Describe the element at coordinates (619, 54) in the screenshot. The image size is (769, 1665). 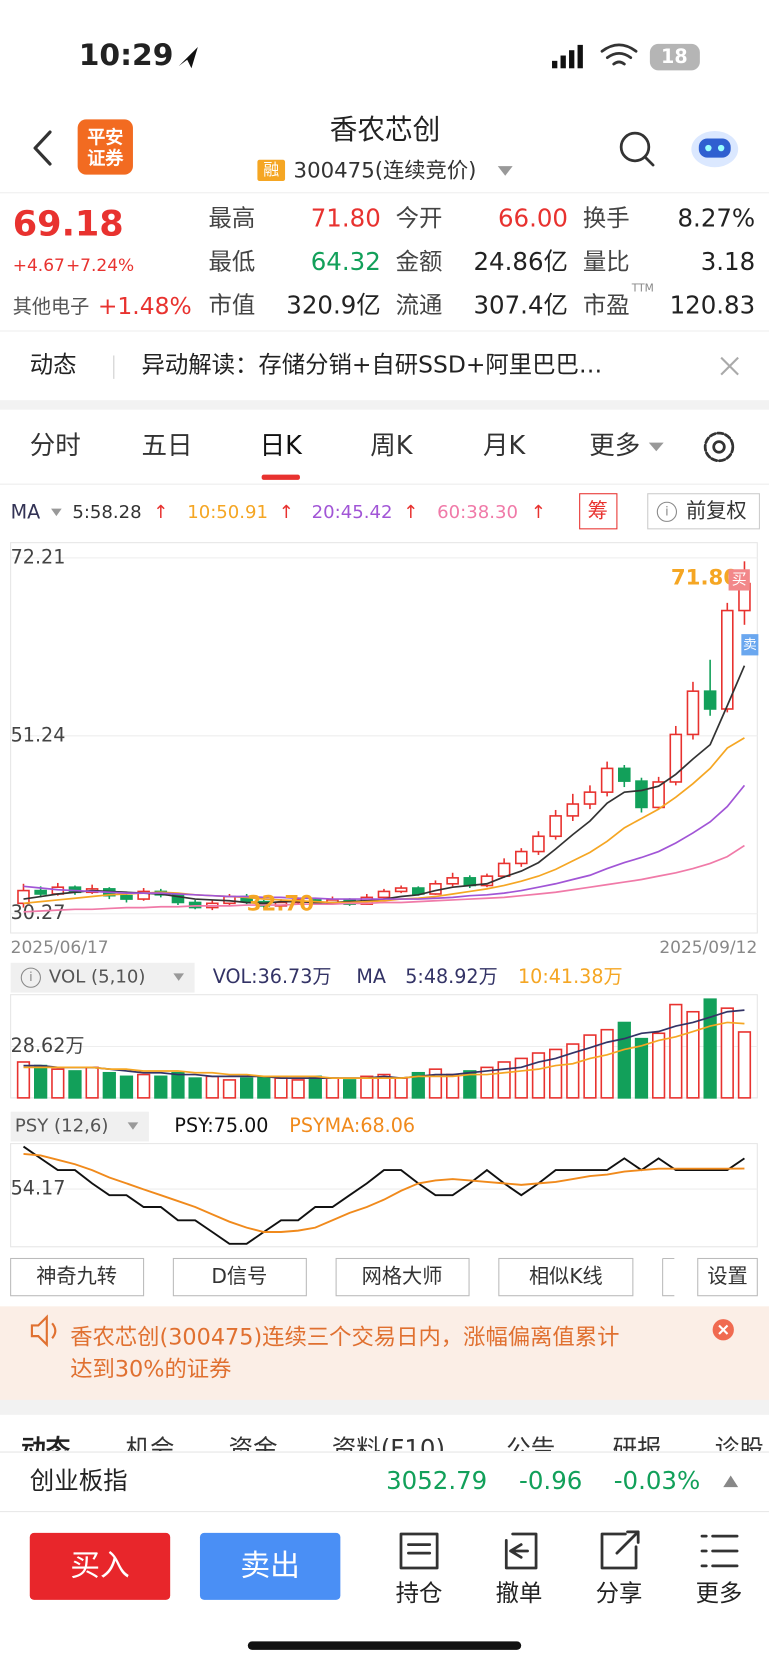
I see `wifi-icon` at that location.